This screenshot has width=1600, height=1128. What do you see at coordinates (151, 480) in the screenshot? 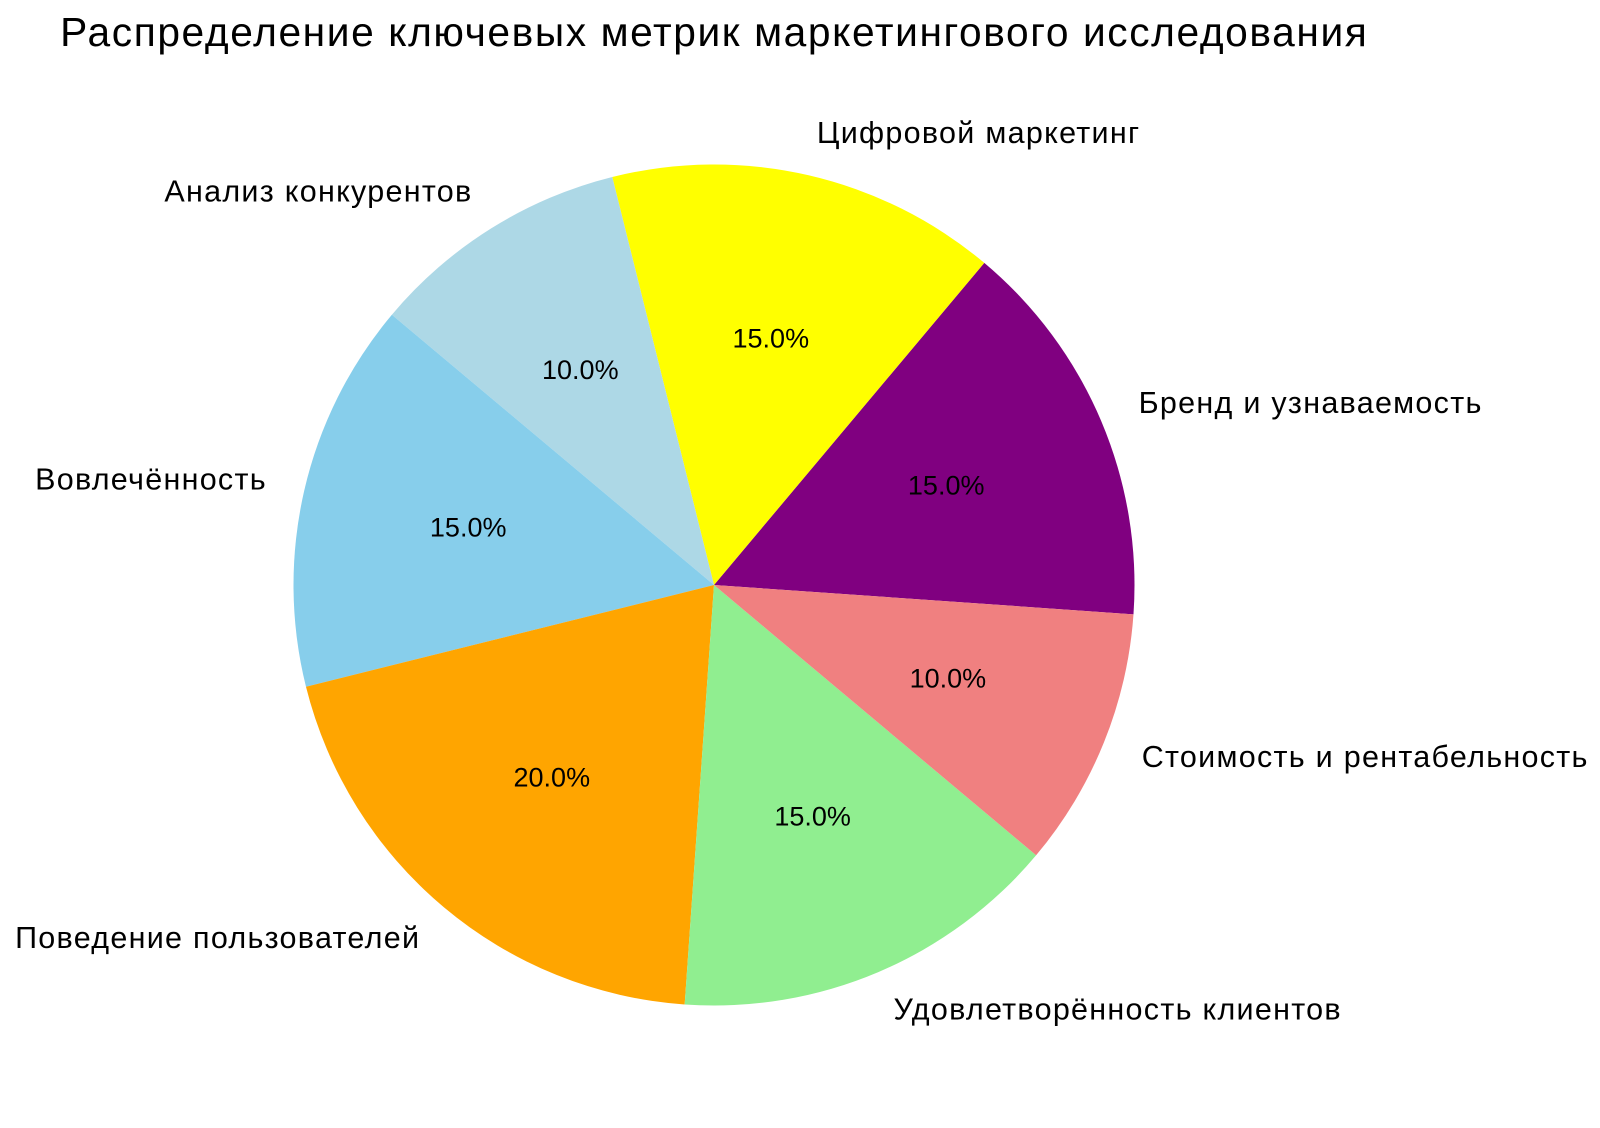
I see `svg-text: Вовлечённость` at bounding box center [151, 480].